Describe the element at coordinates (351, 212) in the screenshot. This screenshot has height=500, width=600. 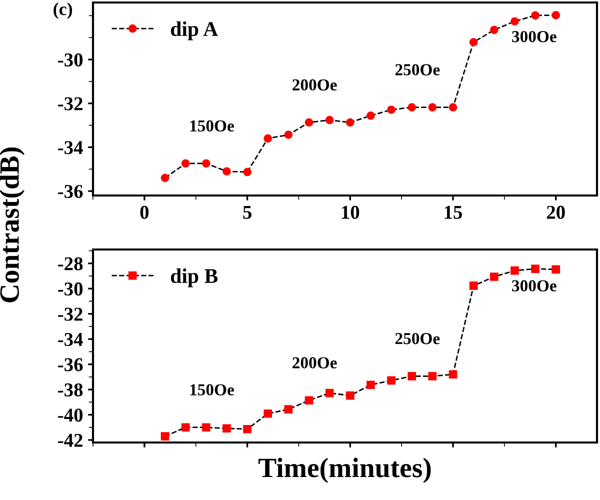
I see `x-tick-label: 10` at that location.